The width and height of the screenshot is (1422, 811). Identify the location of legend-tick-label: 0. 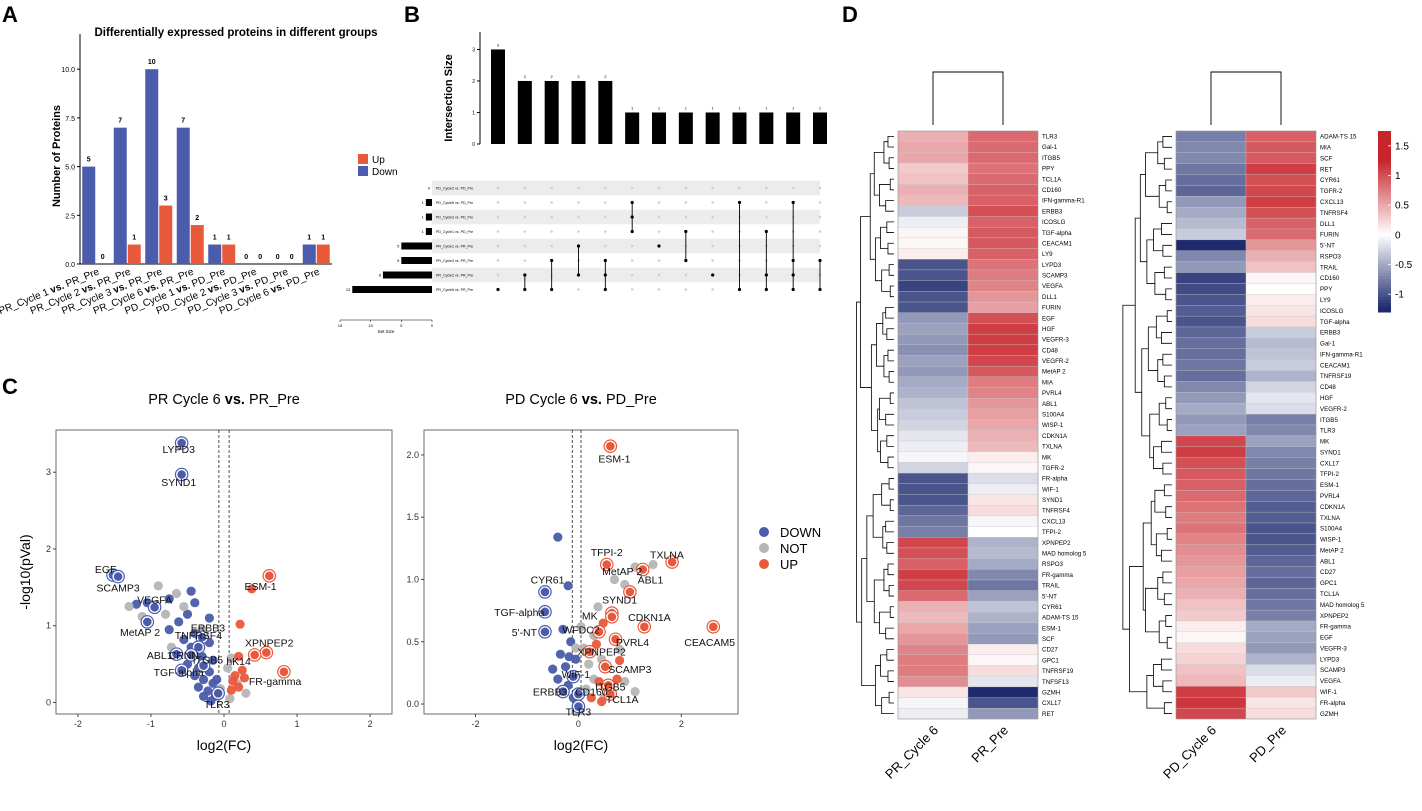
(1398, 235).